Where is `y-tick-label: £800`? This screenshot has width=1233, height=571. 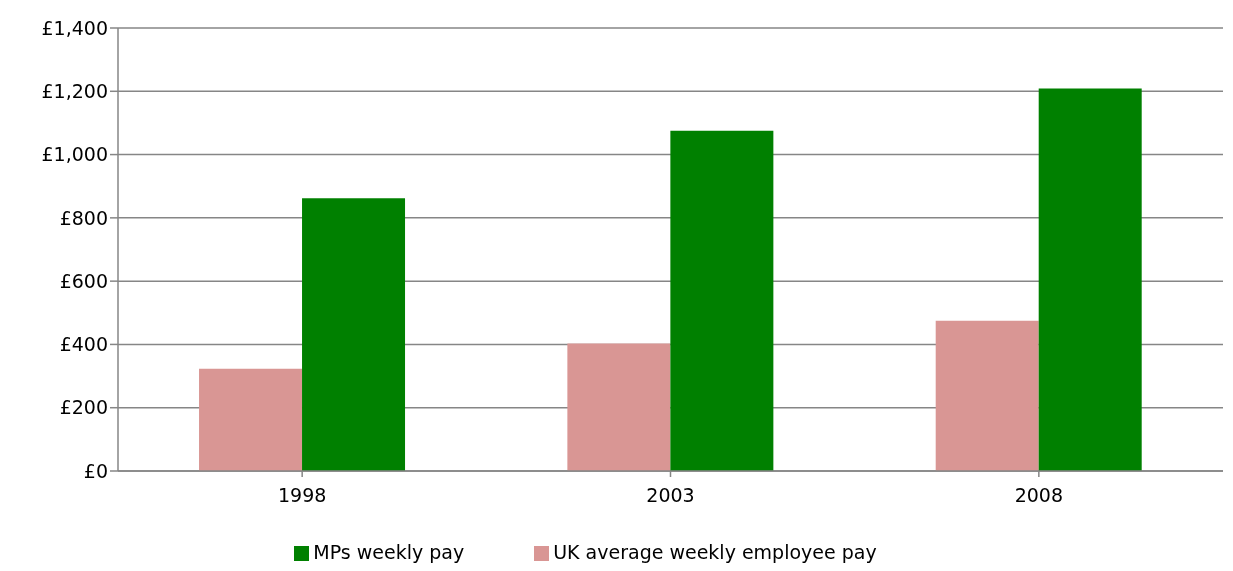 y-tick-label: £800 is located at coordinates (83, 217).